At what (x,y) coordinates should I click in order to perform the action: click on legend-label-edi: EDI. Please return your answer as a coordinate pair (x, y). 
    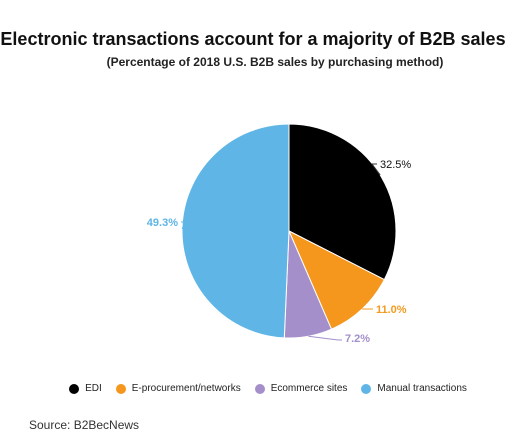
    Looking at the image, I should click on (93, 388).